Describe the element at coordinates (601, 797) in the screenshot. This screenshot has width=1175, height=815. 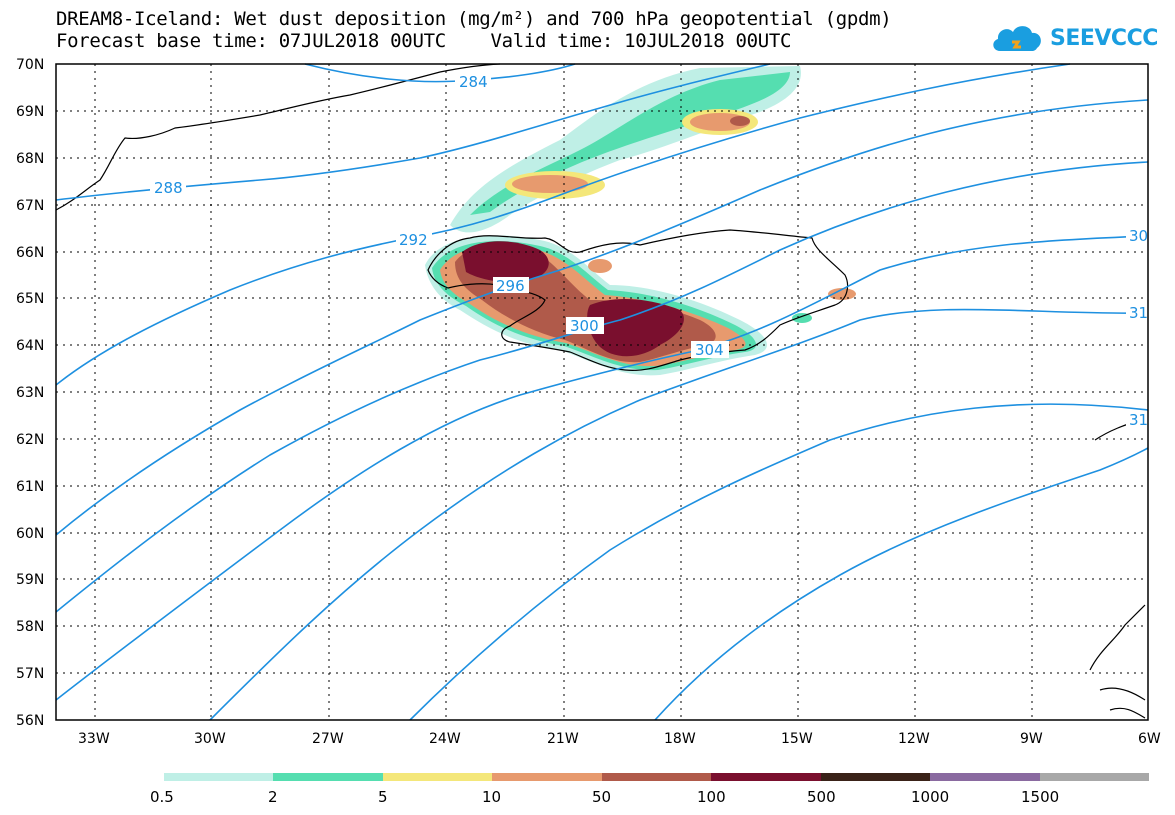
I see `colorbar-label-50: 50` at that location.